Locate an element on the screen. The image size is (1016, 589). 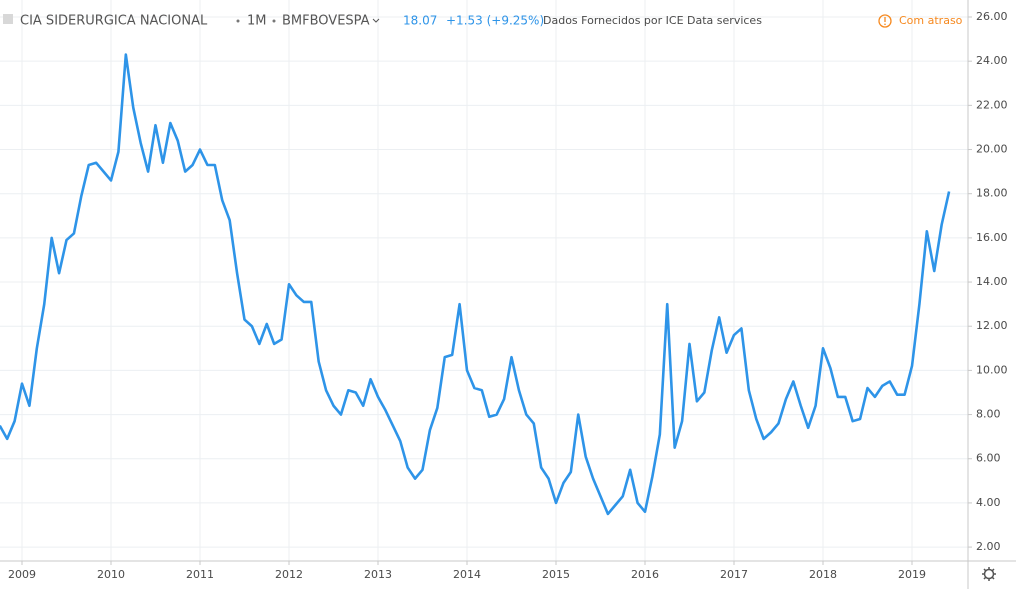
interval: 1M is located at coordinates (257, 21).